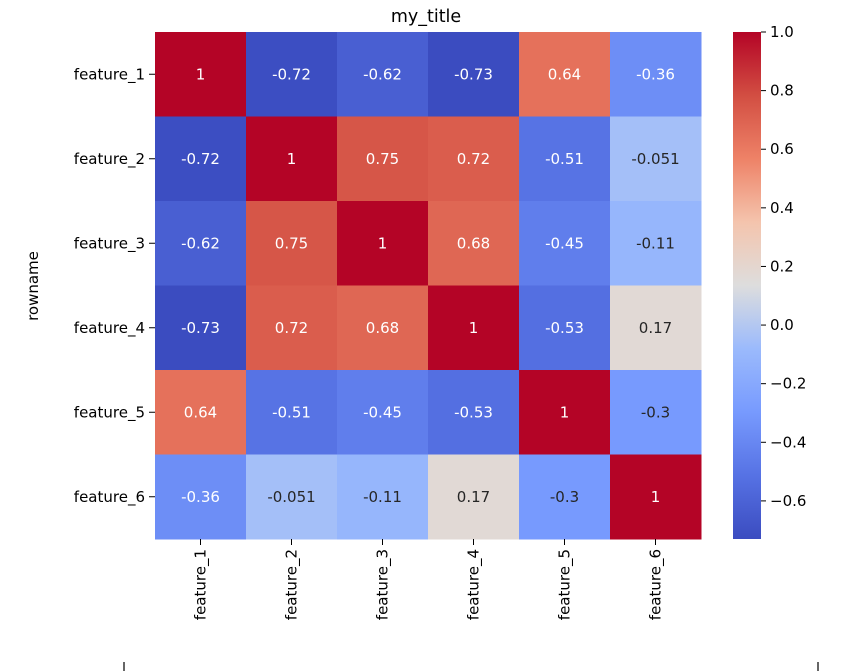  I want to click on colorbar-tick-label: 0.6, so click(782, 149).